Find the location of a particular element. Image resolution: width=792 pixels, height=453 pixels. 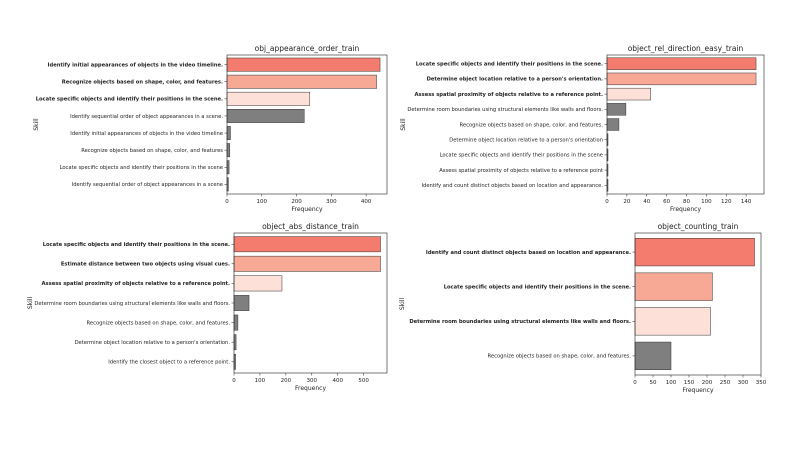

x-tick-label: 50 is located at coordinates (653, 383).